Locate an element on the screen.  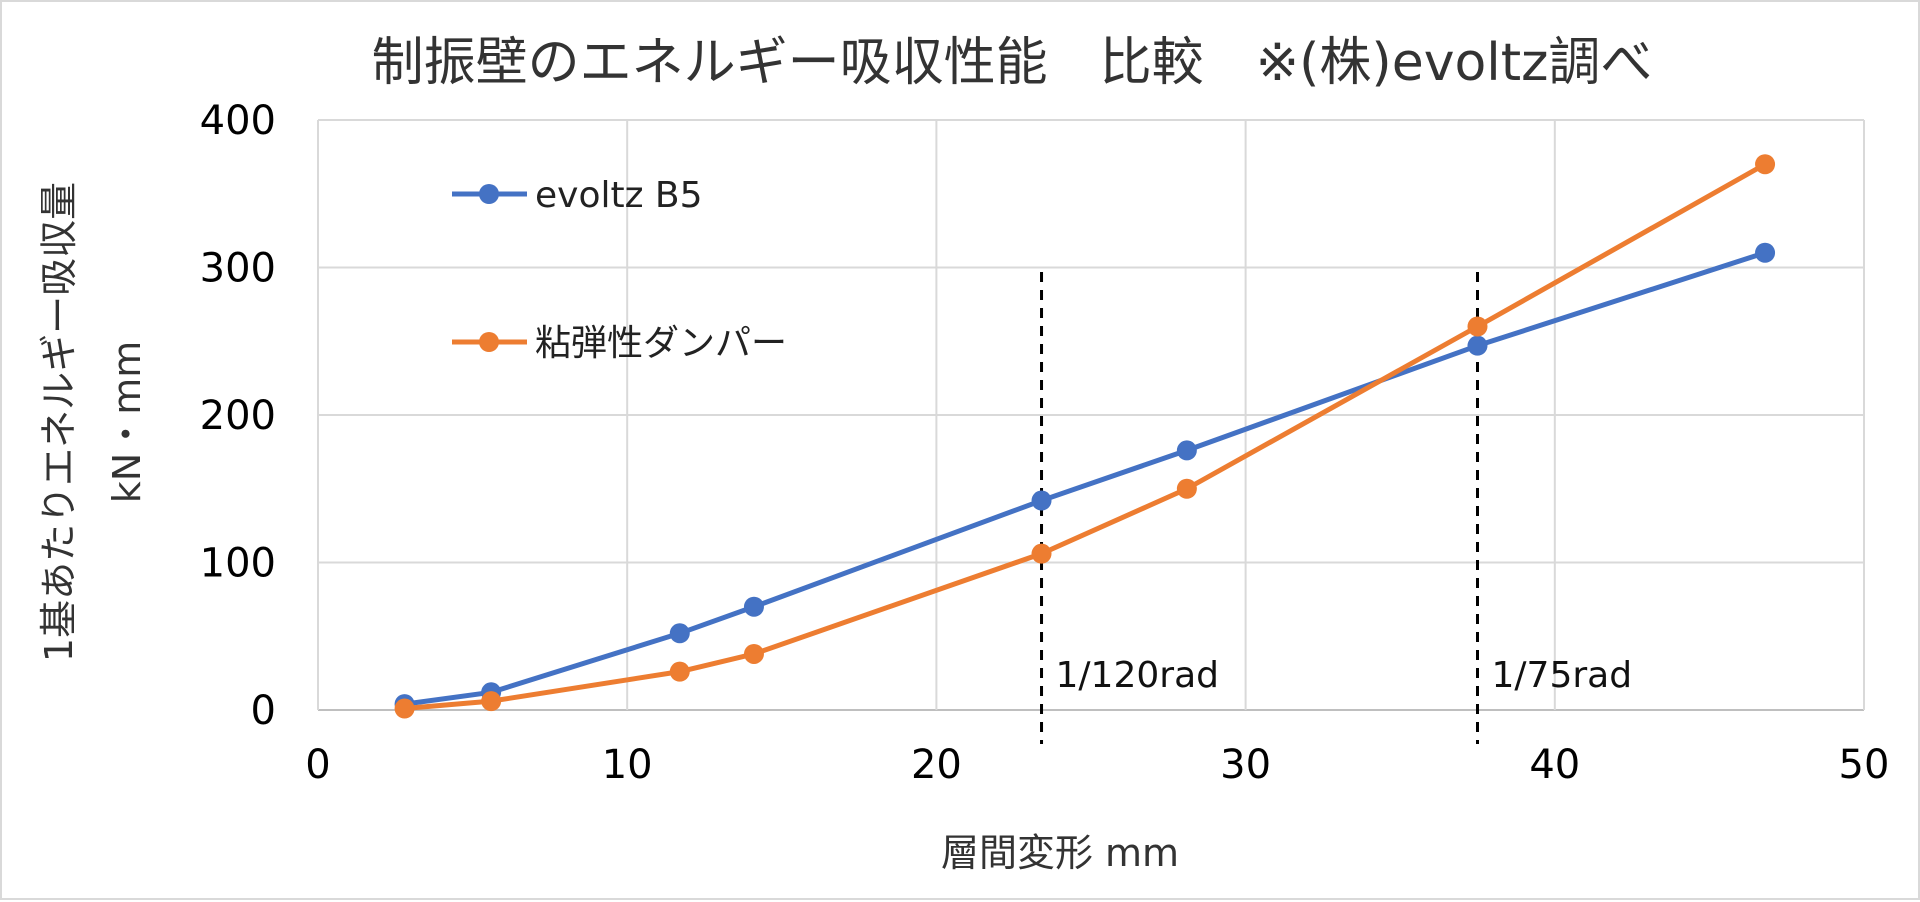
reference-line-label: 1/75rad is located at coordinates (1562, 675).